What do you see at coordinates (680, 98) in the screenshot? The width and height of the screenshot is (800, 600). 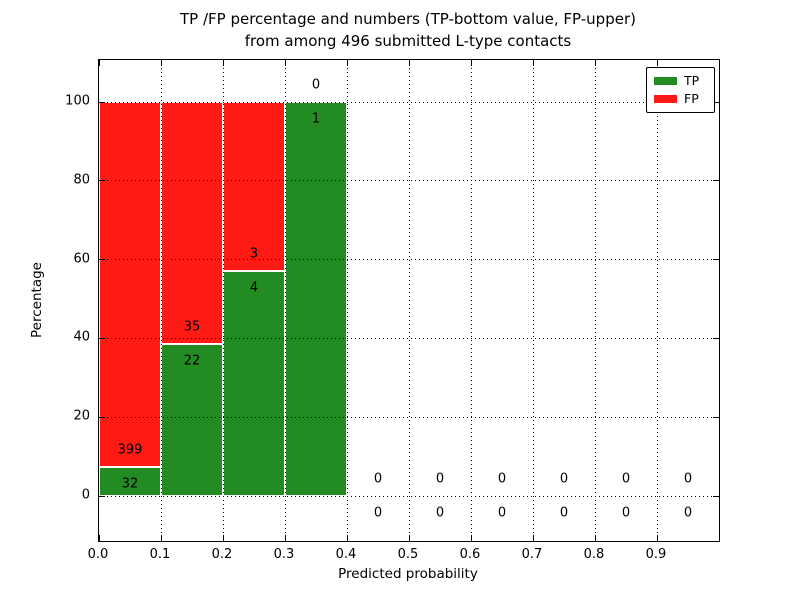 I see `legend-item-fp: FP` at bounding box center [680, 98].